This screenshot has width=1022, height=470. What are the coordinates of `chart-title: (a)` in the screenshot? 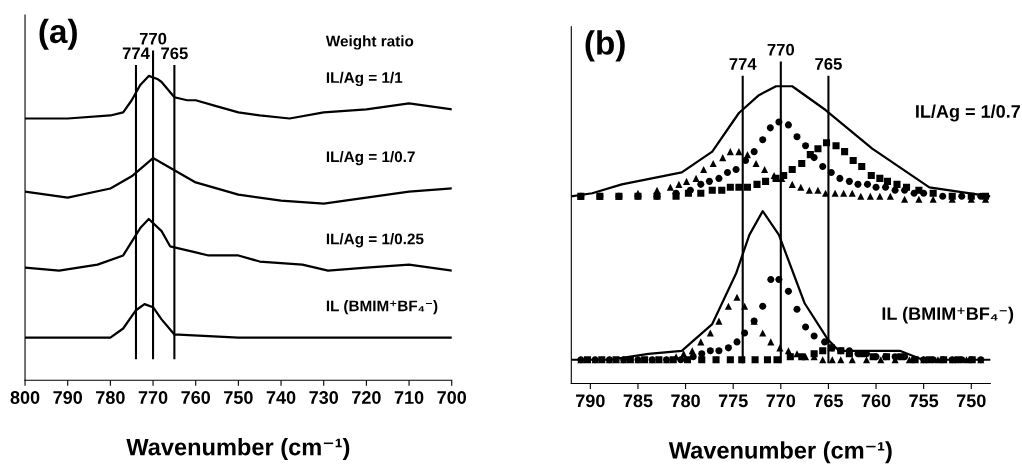 It's located at (58, 34).